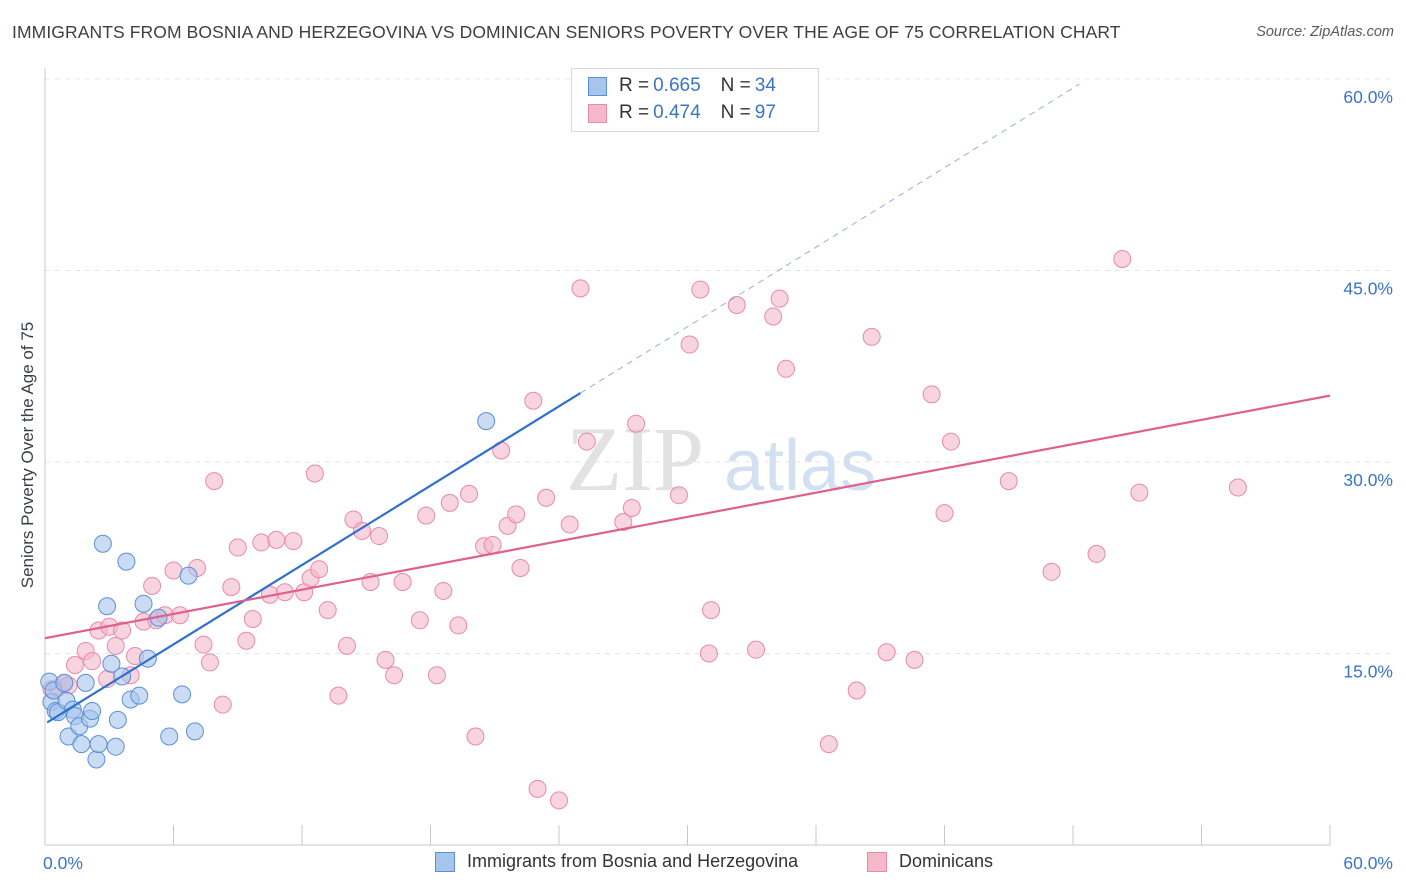 The width and height of the screenshot is (1406, 892). What do you see at coordinates (1368, 97) in the screenshot?
I see `y-tick-label: 60.0%` at bounding box center [1368, 97].